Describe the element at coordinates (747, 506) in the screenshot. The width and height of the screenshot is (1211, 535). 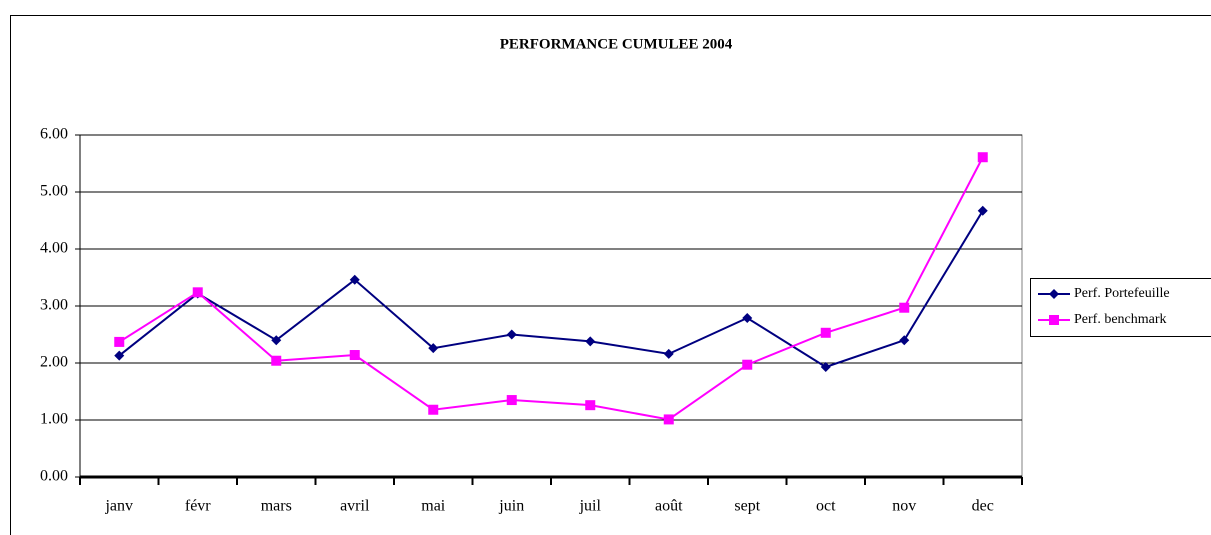
I see `x-tick-label: sept` at that location.